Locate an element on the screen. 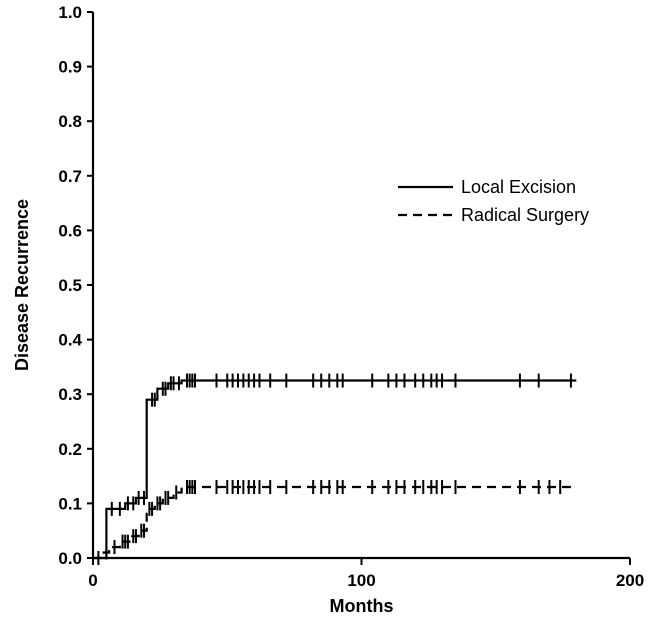  legend-label: Radical Surgery is located at coordinates (525, 215).